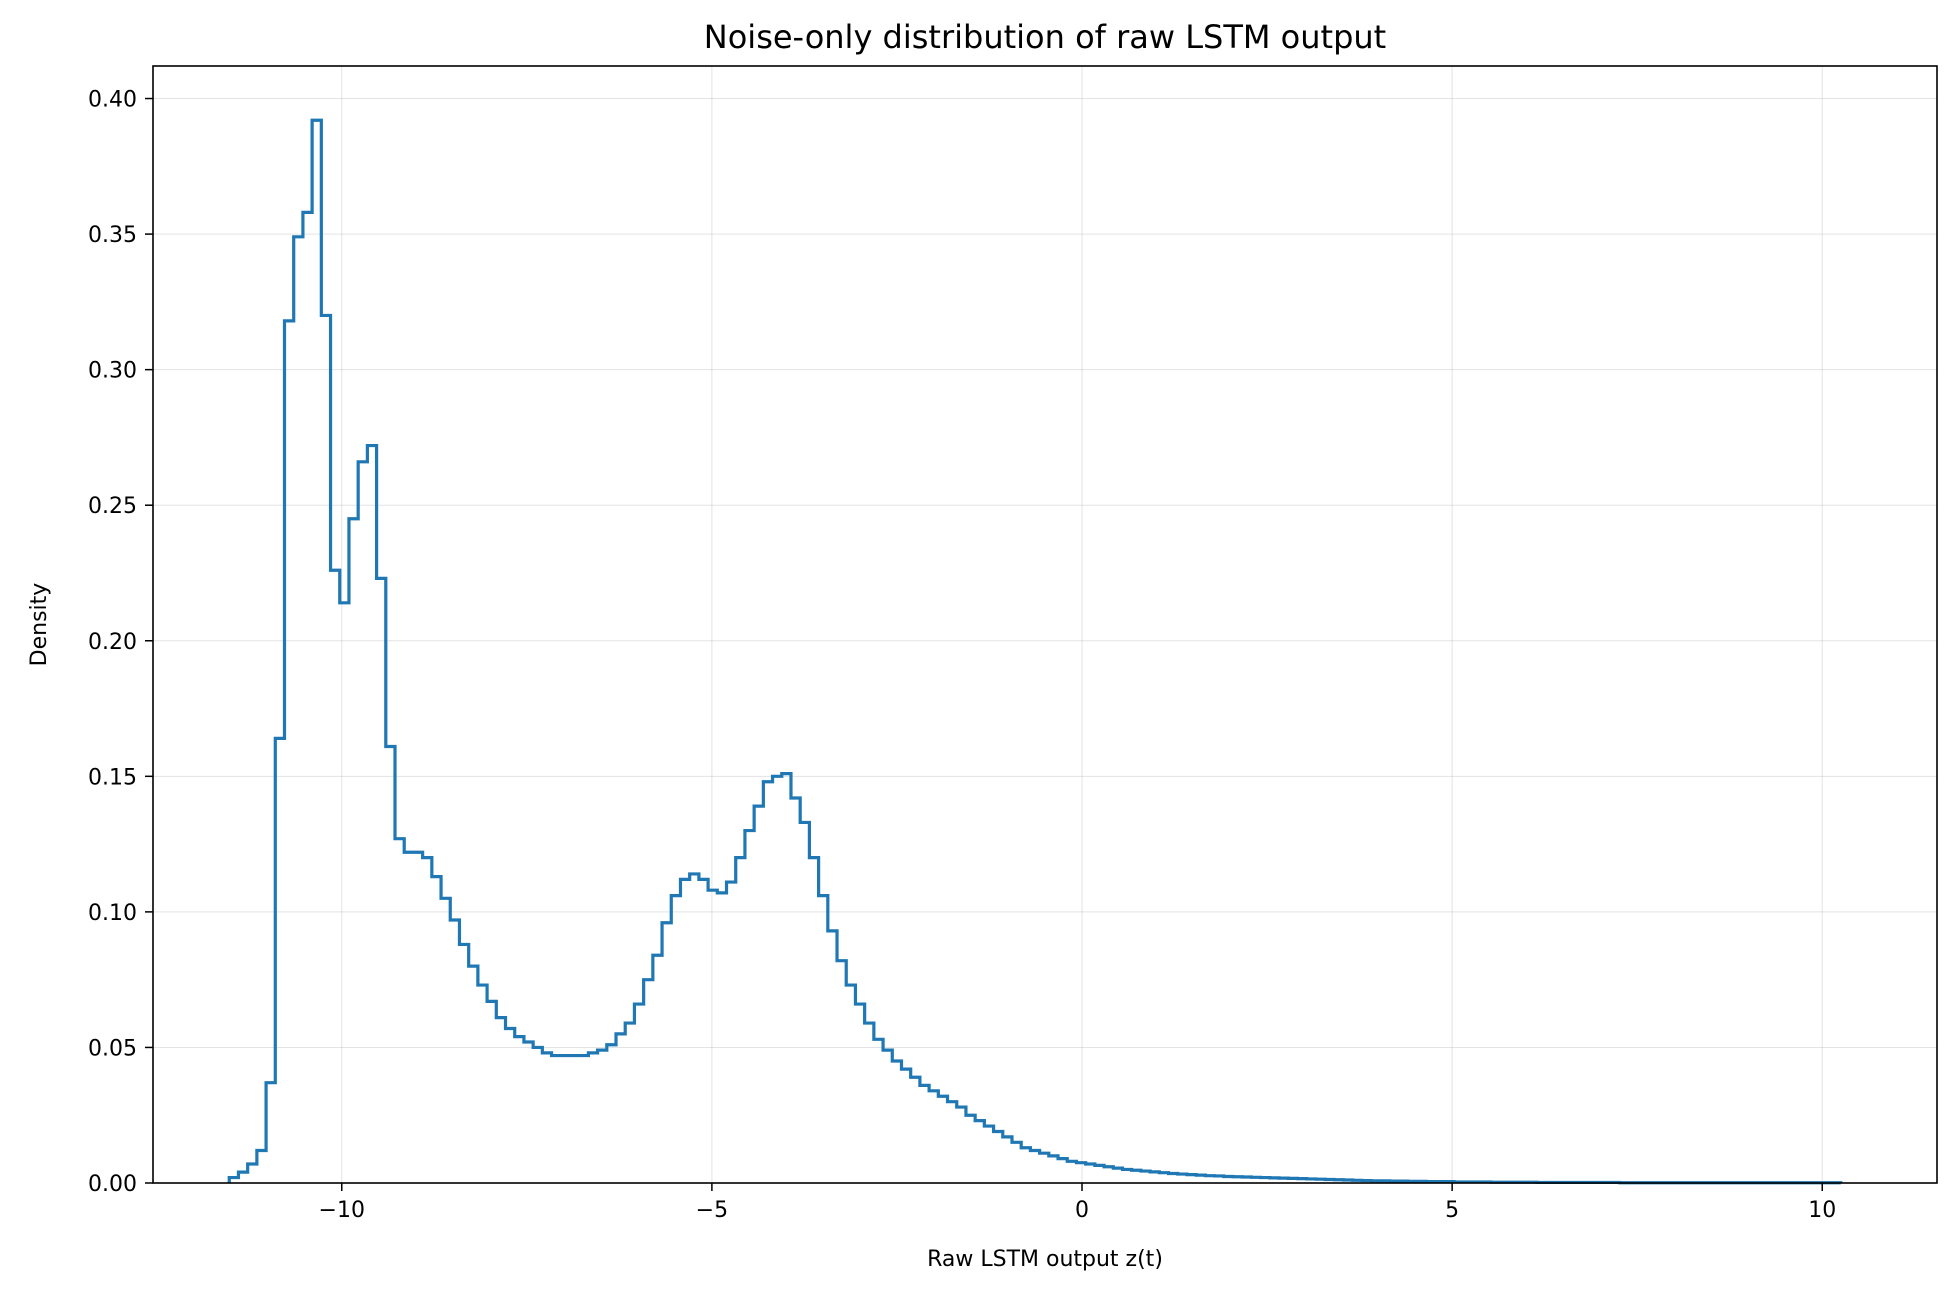  Describe the element at coordinates (712, 1210) in the screenshot. I see `x-tick-label: −5` at that location.